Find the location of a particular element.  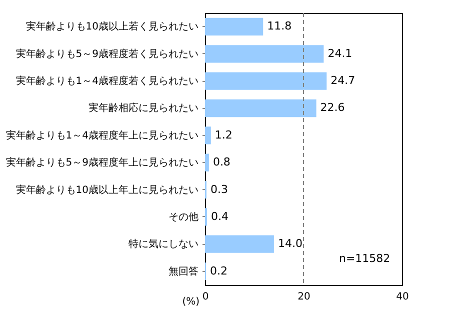

data-label: 1.2 is located at coordinates (223, 135).